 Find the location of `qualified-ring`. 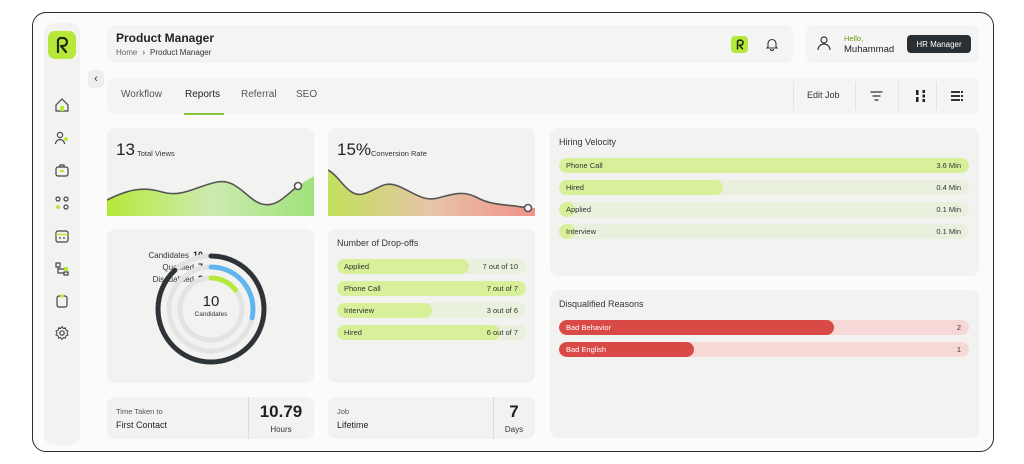

qualified-ring is located at coordinates (211, 309).